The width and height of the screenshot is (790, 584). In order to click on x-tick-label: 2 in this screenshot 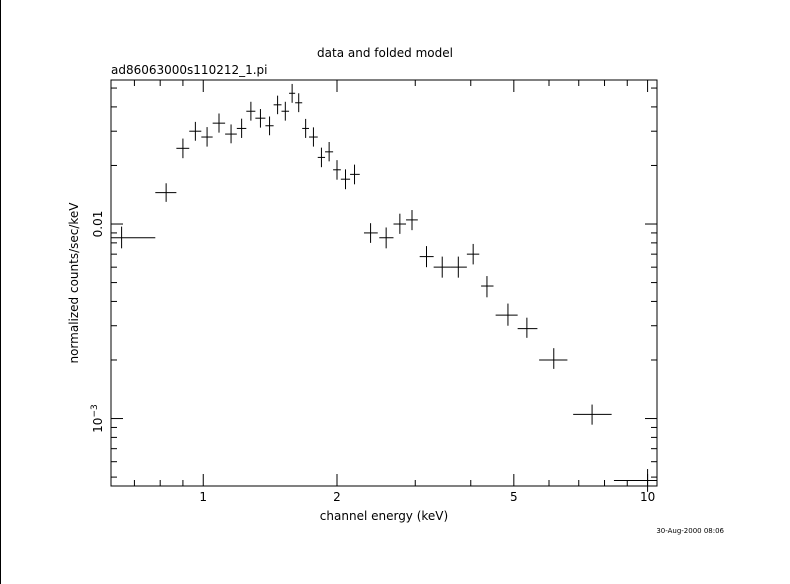, I will do `click(337, 497)`.